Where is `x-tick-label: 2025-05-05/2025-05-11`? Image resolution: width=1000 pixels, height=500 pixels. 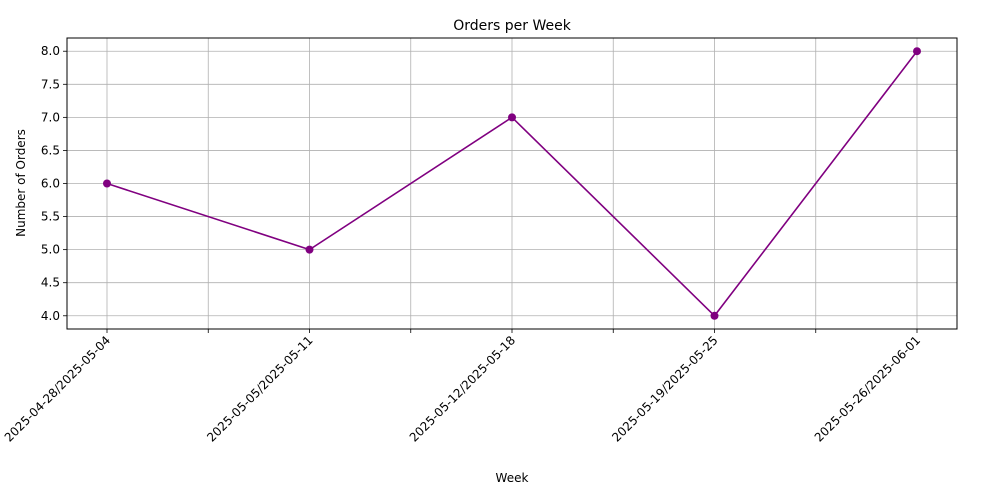
x-tick-label: 2025-05-05/2025-05-11 is located at coordinates (259, 388).